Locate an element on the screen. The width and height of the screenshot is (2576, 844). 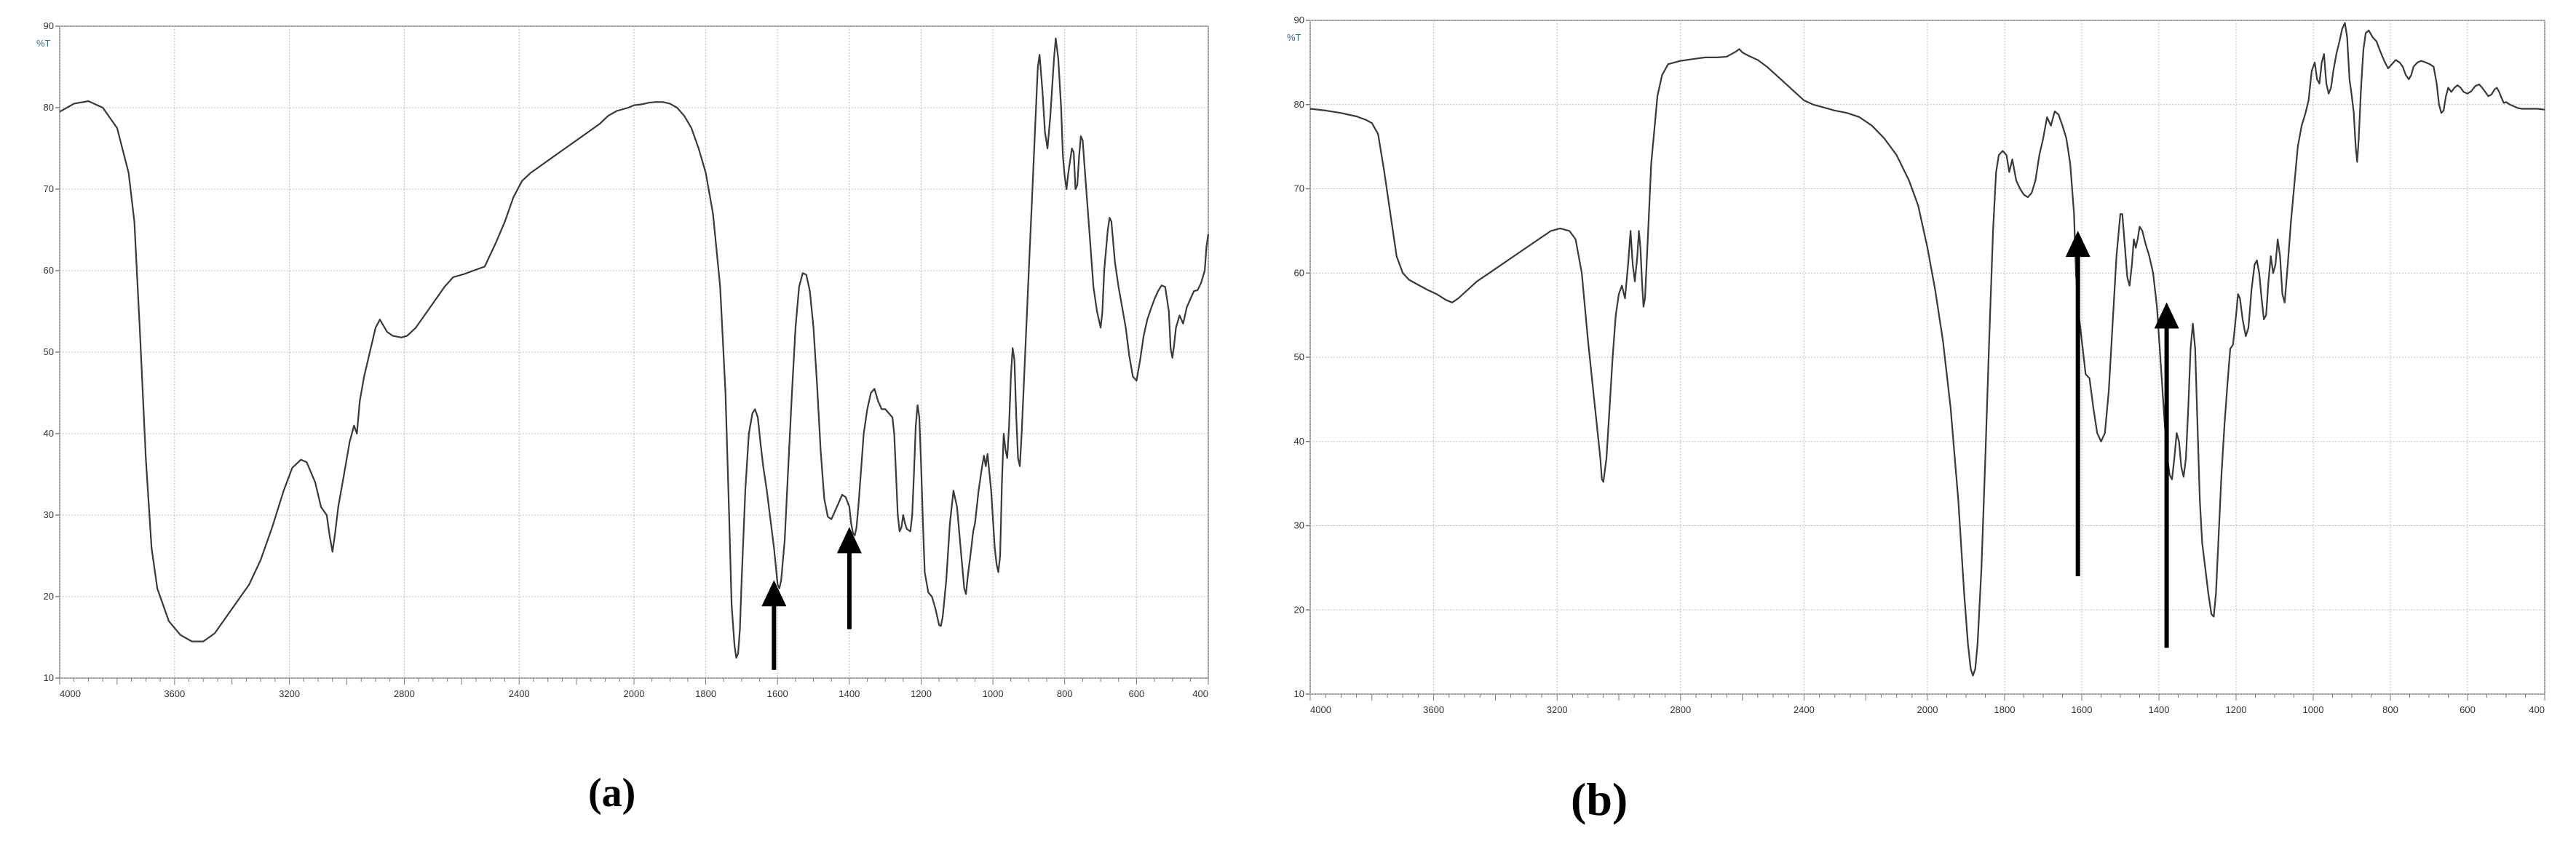
chart-b-x-tick-label: 3600 is located at coordinates (1433, 709).